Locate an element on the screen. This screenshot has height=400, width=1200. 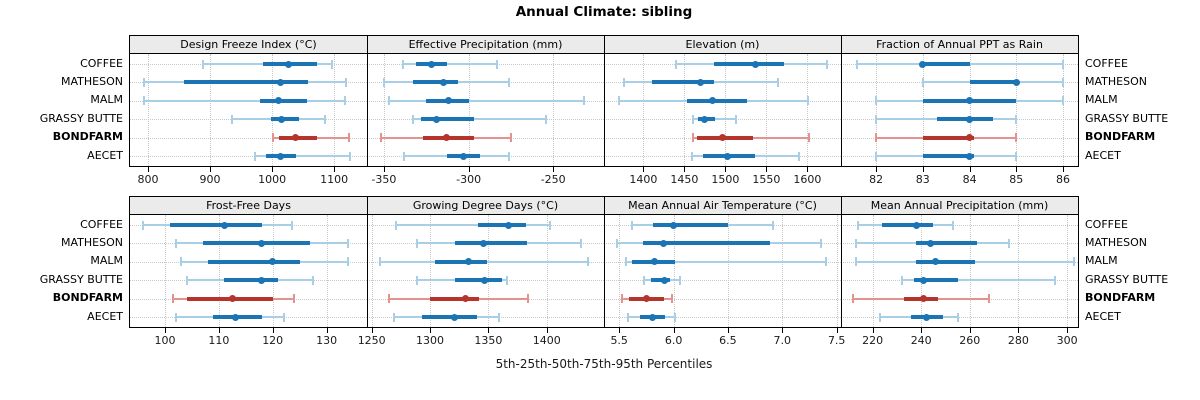
panel-plot-design-freeze-index-c is located at coordinates (248, 110).